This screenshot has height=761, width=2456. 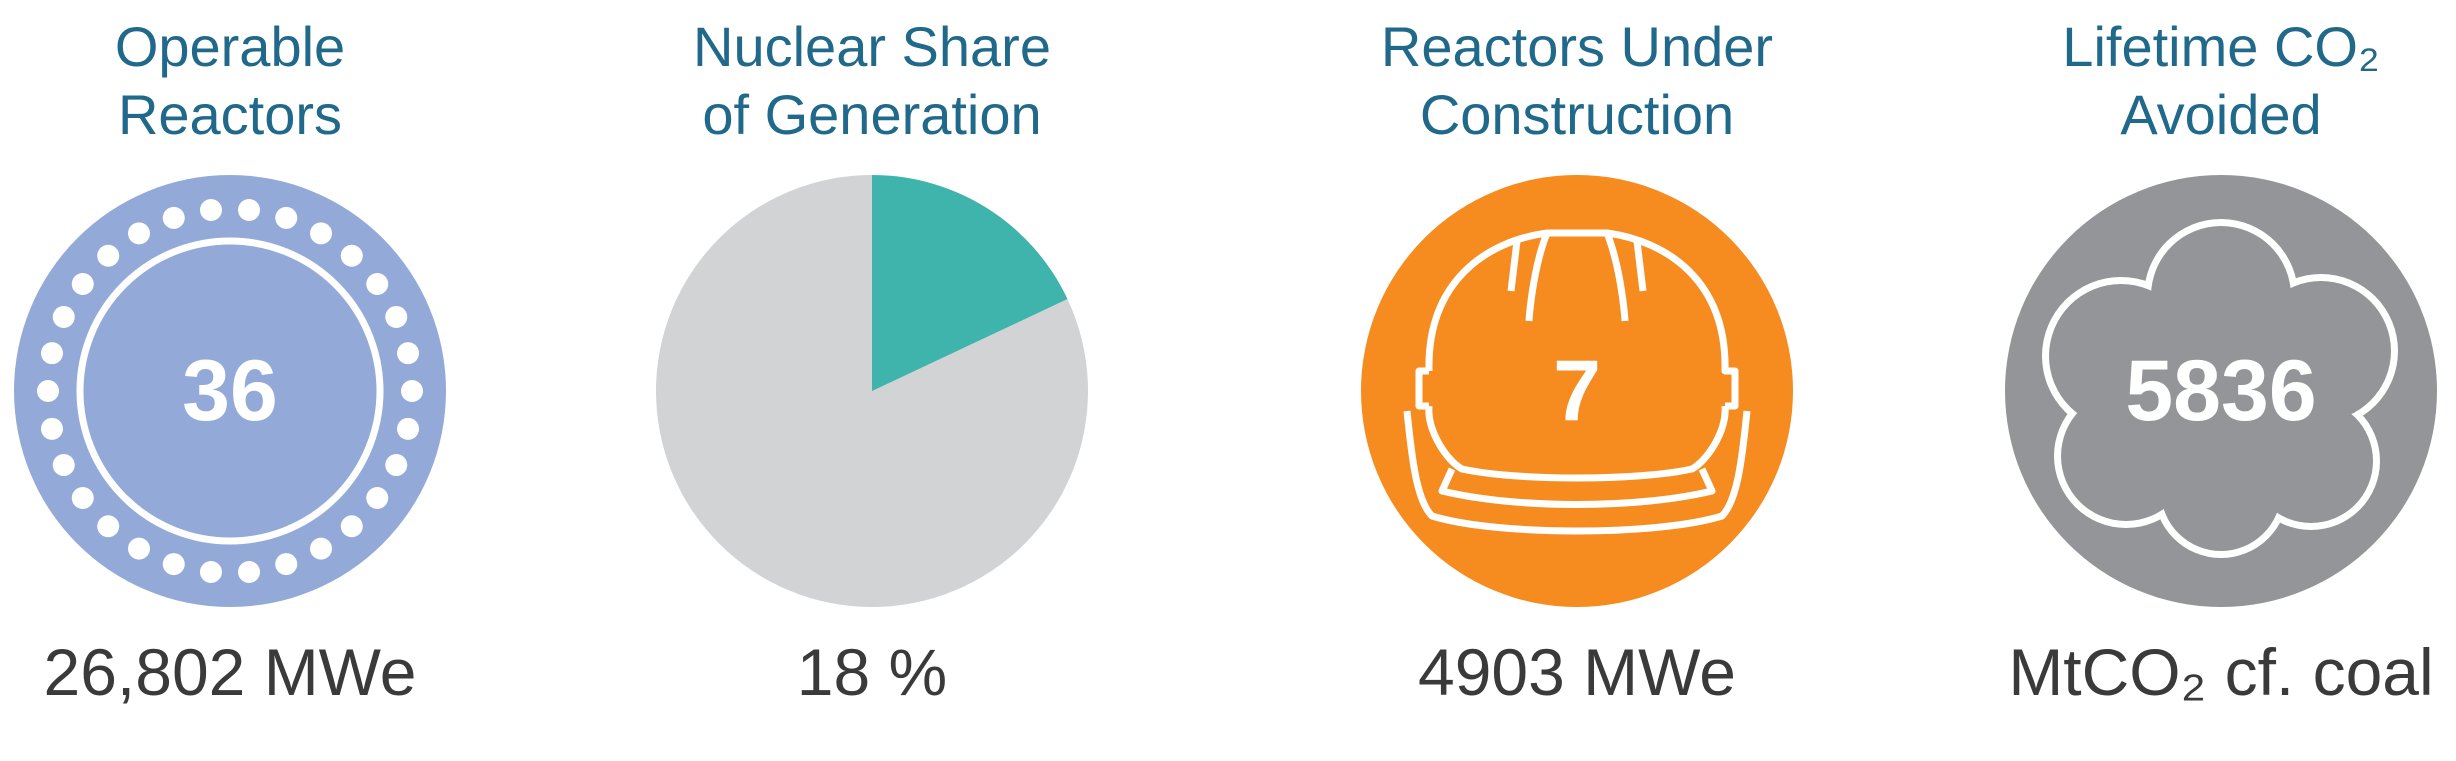 What do you see at coordinates (1577, 276) in the screenshot?
I see `hat-ridge` at bounding box center [1577, 276].